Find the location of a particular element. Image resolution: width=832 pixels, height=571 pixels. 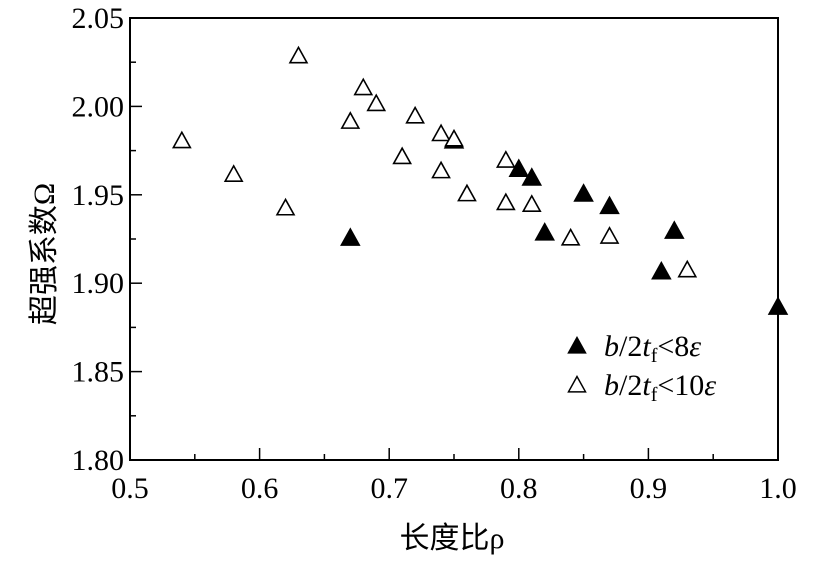

legend-marker-filled is located at coordinates (577, 344).